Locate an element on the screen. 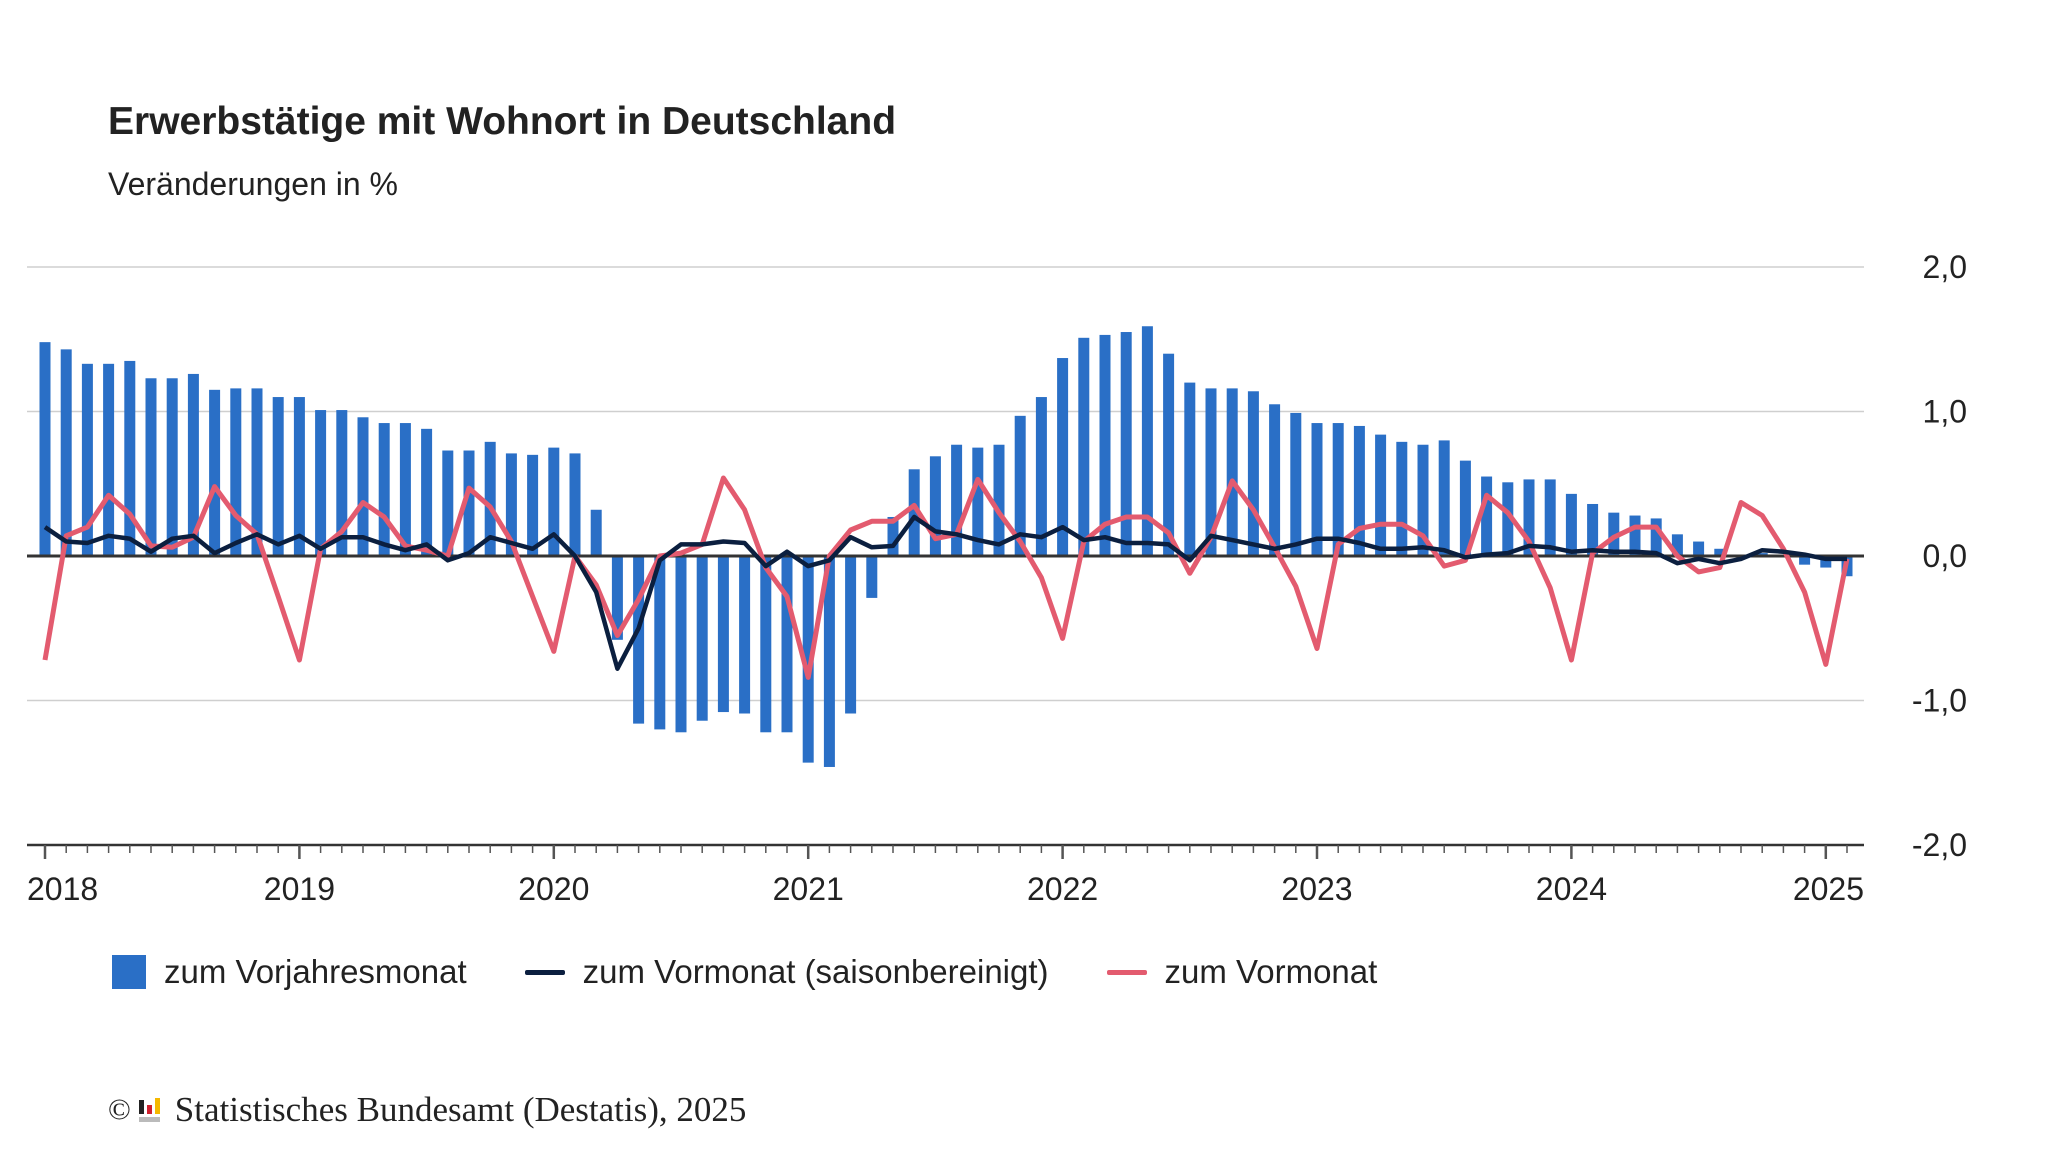 The width and height of the screenshot is (2048, 1152). y-axis: 2,0 1,0 0,0 -1,0 -2,0 is located at coordinates (1939, 556).